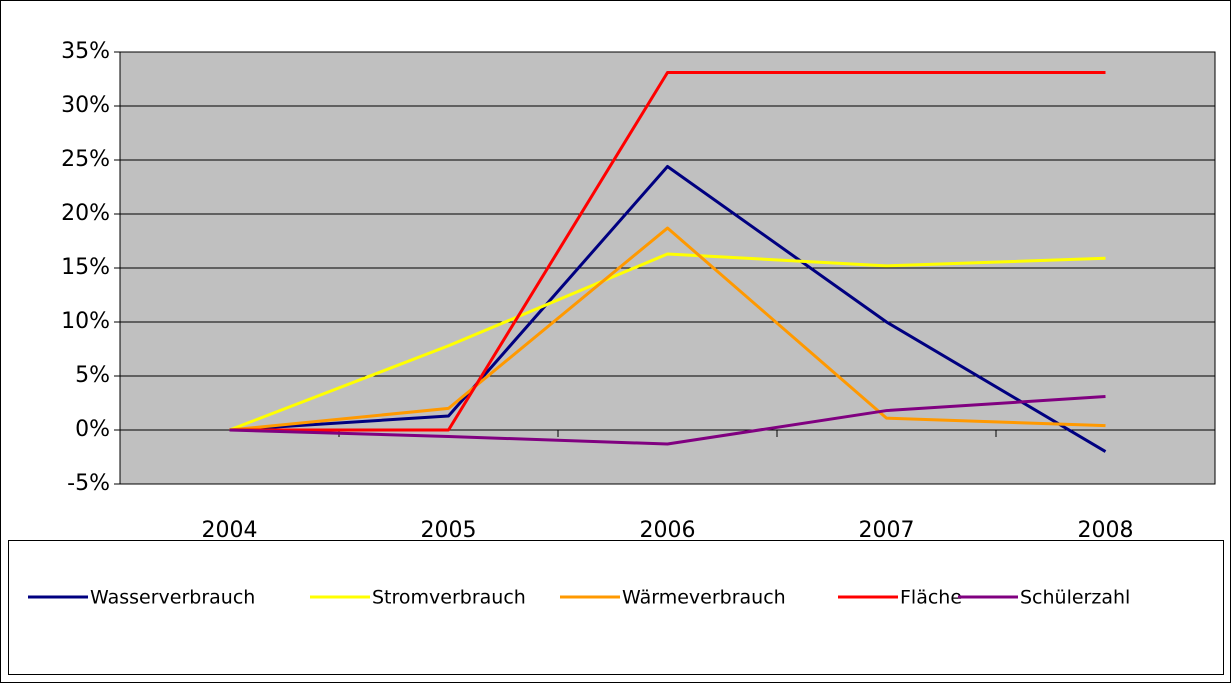 The height and width of the screenshot is (683, 1231). Describe the element at coordinates (92, 375) in the screenshot. I see `y-tick-label: 5%` at that location.